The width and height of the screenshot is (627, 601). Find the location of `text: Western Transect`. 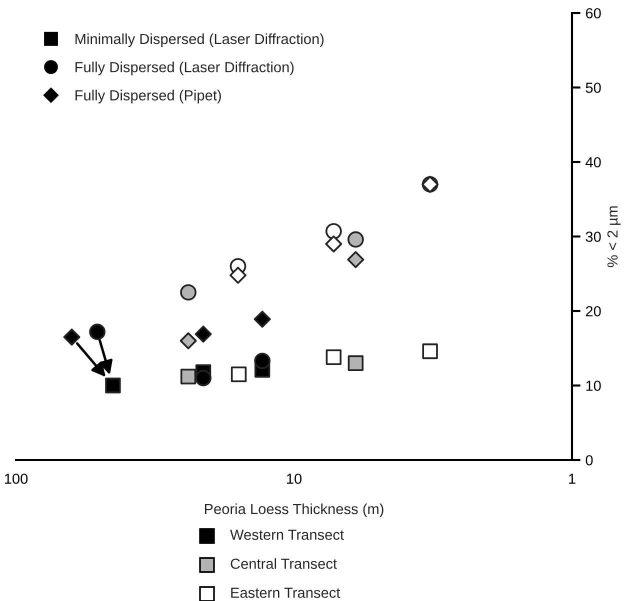

text: Western Transect is located at coordinates (287, 535).